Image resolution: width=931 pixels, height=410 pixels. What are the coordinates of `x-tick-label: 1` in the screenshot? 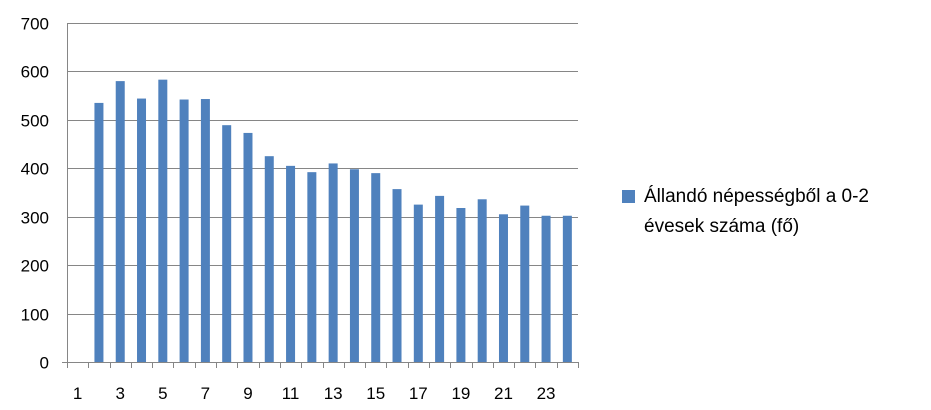 It's located at (77, 393).